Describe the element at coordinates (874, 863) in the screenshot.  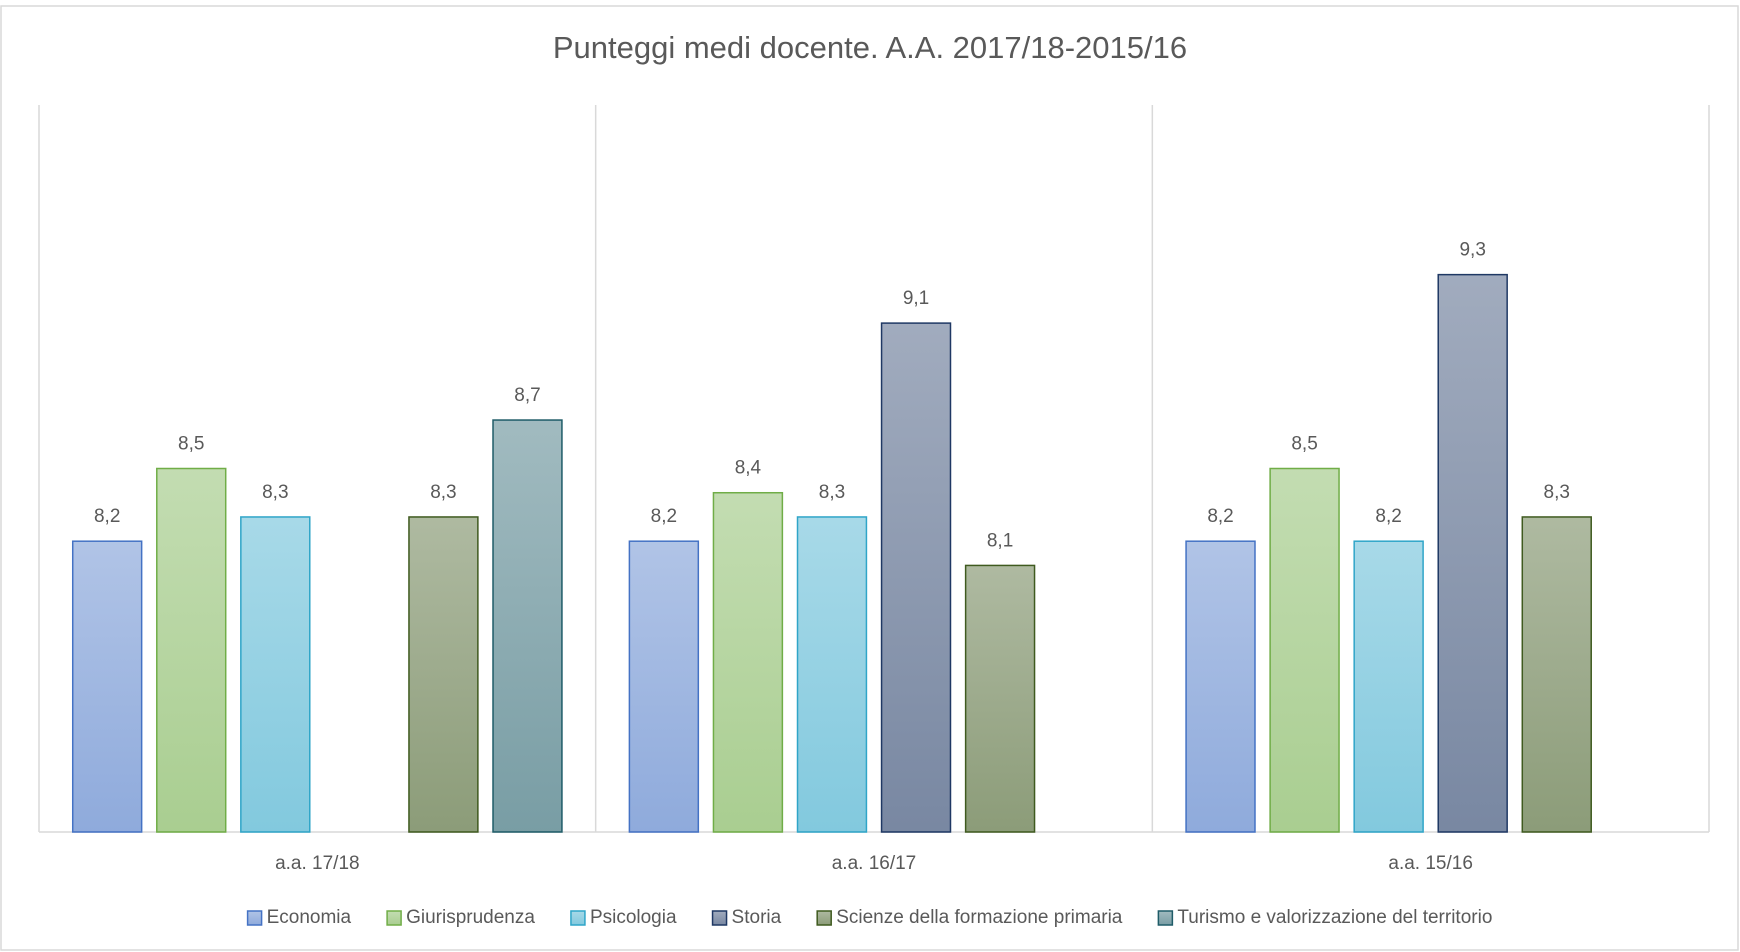
I see `x-tick-label: a.a. 16/17` at that location.